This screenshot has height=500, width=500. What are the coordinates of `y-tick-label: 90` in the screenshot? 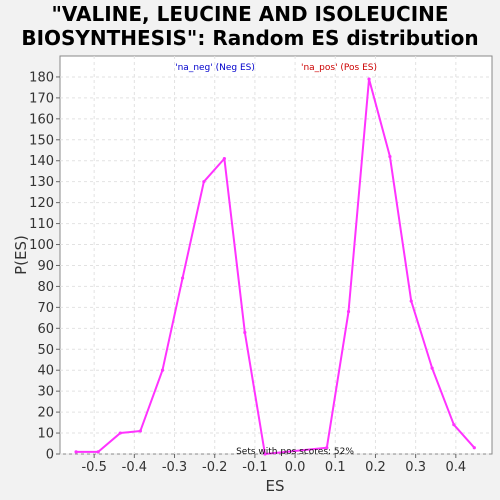 It's located at (45, 266).